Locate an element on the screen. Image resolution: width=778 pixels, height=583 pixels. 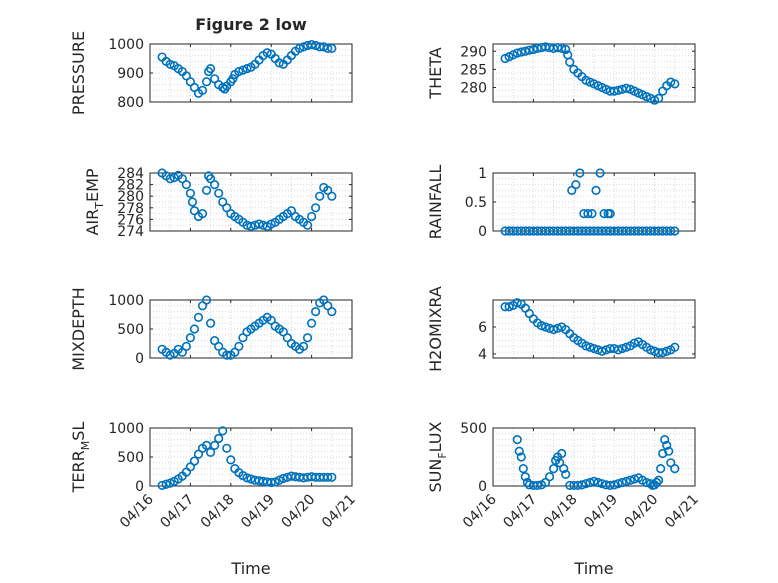
y-axis-label-tail: EMP is located at coordinates (92, 185).